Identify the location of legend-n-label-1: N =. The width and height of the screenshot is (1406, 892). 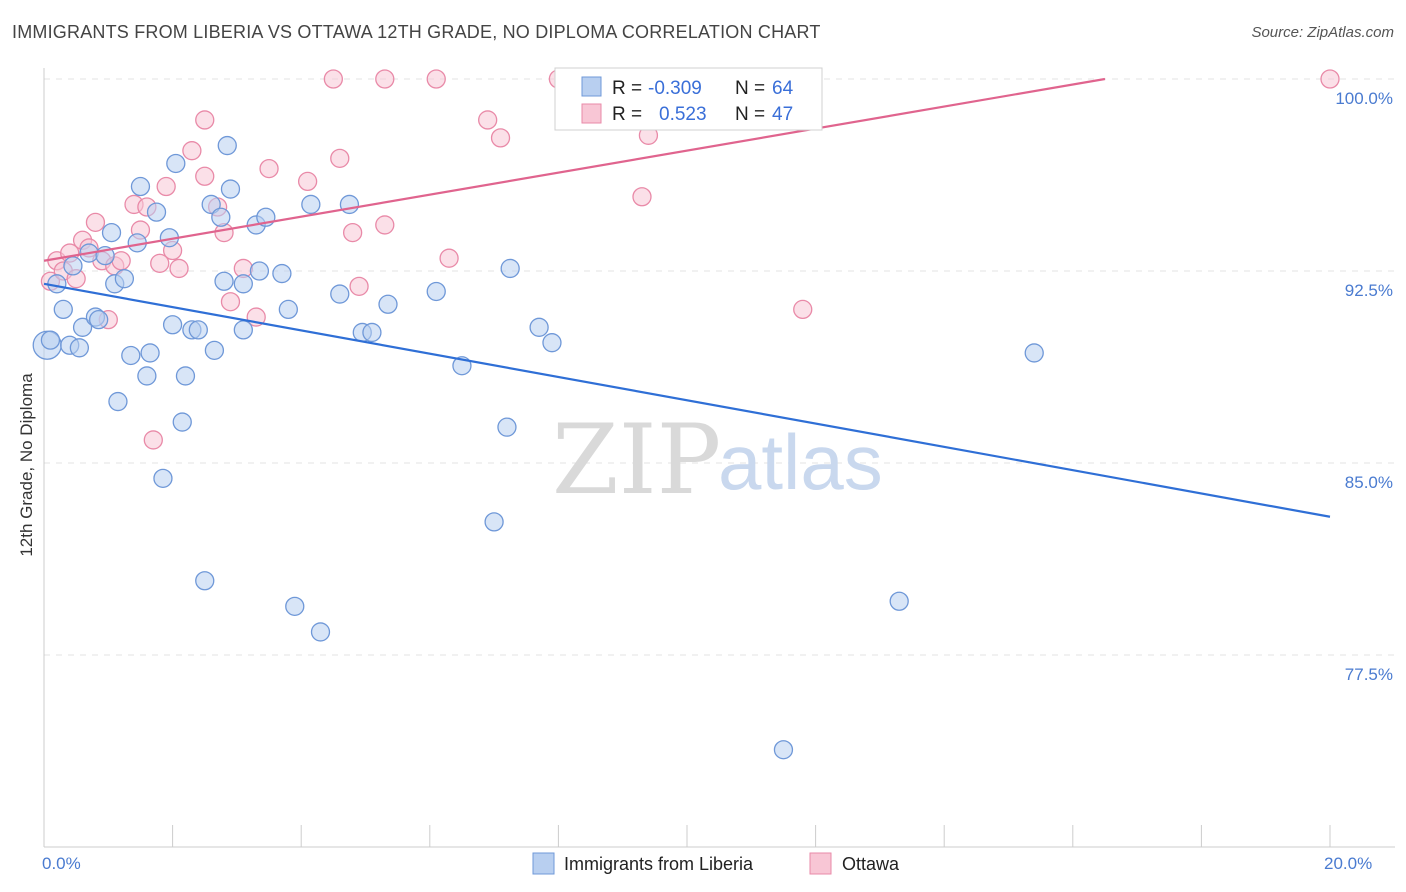
(750, 114).